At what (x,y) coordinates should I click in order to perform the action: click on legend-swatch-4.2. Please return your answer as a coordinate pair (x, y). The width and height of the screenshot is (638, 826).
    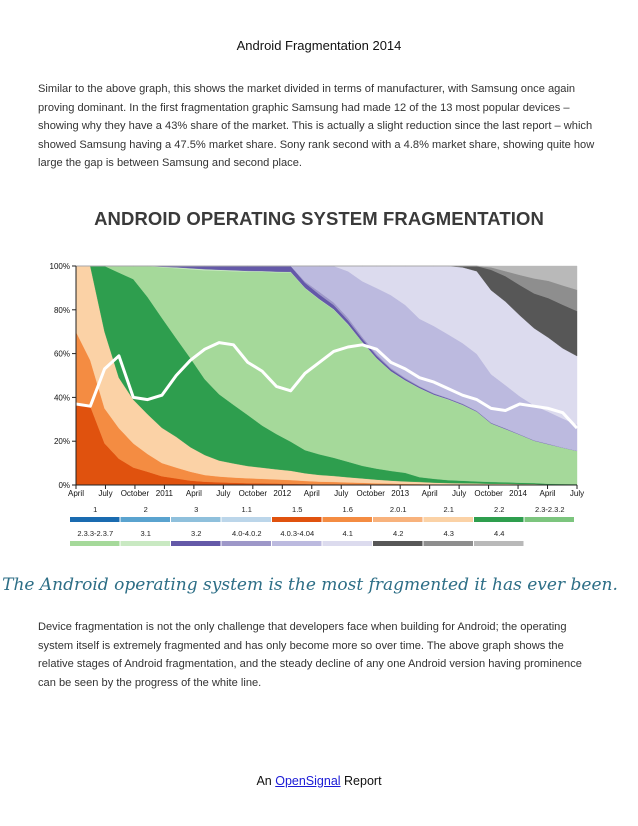
    Looking at the image, I should click on (398, 543).